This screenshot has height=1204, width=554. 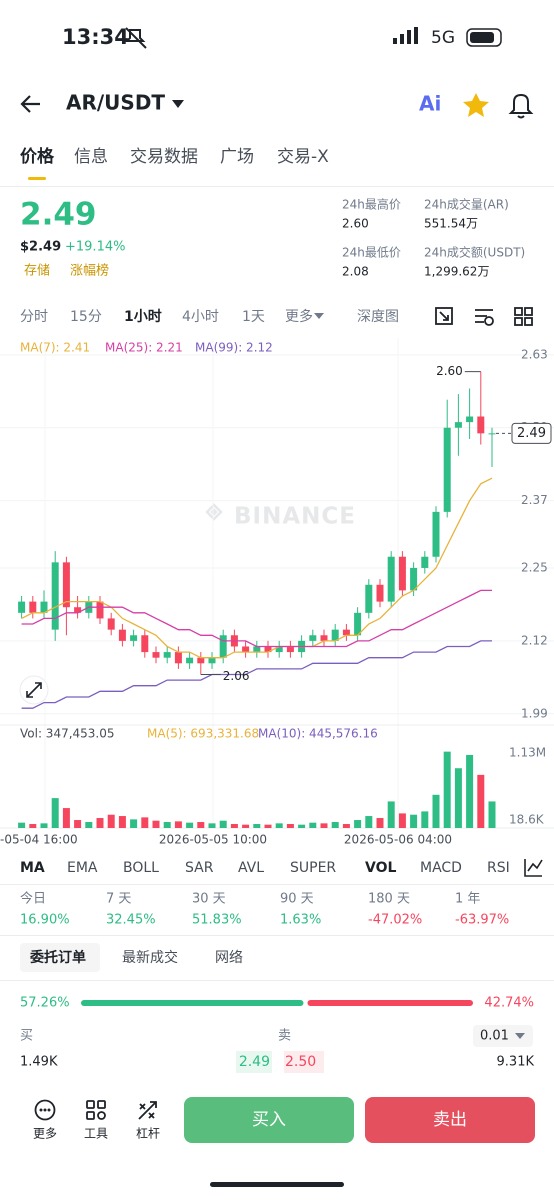 I want to click on alert-bell, so click(x=521, y=106).